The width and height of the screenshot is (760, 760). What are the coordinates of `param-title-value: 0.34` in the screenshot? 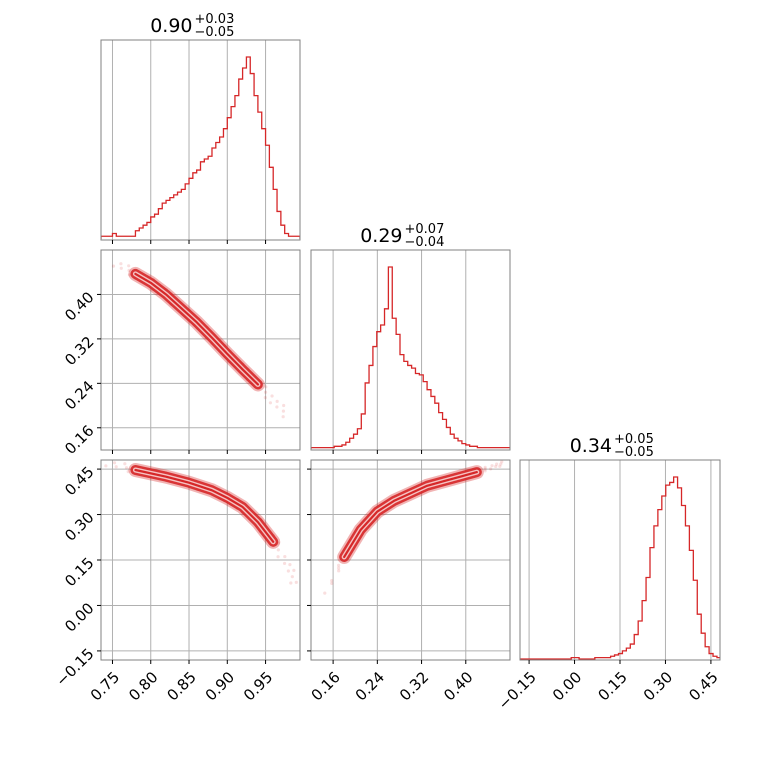 It's located at (591, 446).